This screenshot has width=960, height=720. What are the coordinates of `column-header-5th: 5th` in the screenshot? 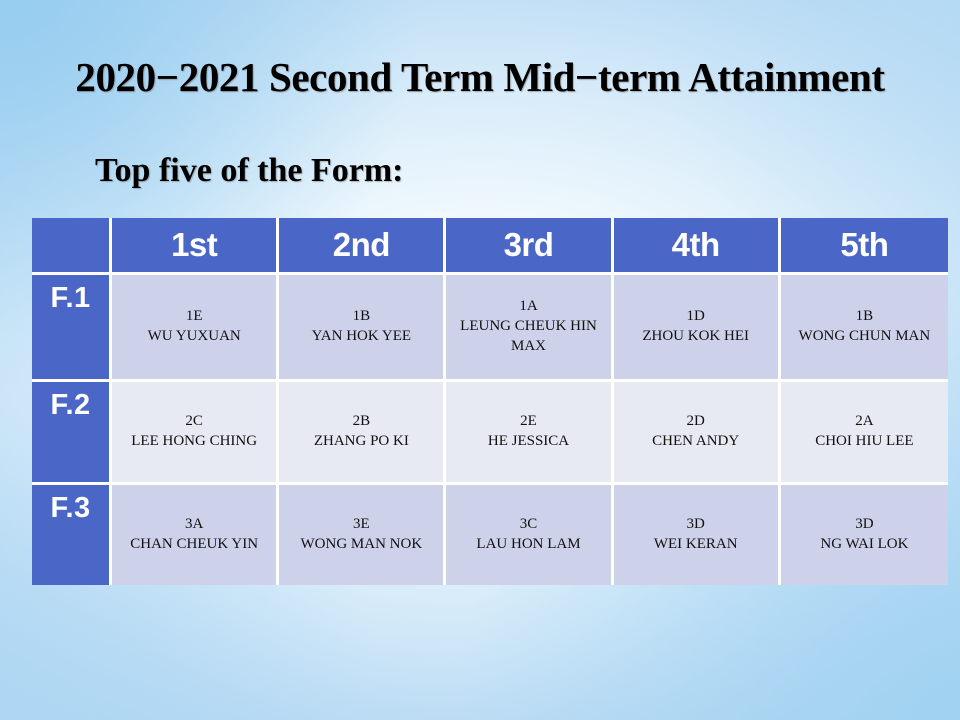 It's located at (864, 246).